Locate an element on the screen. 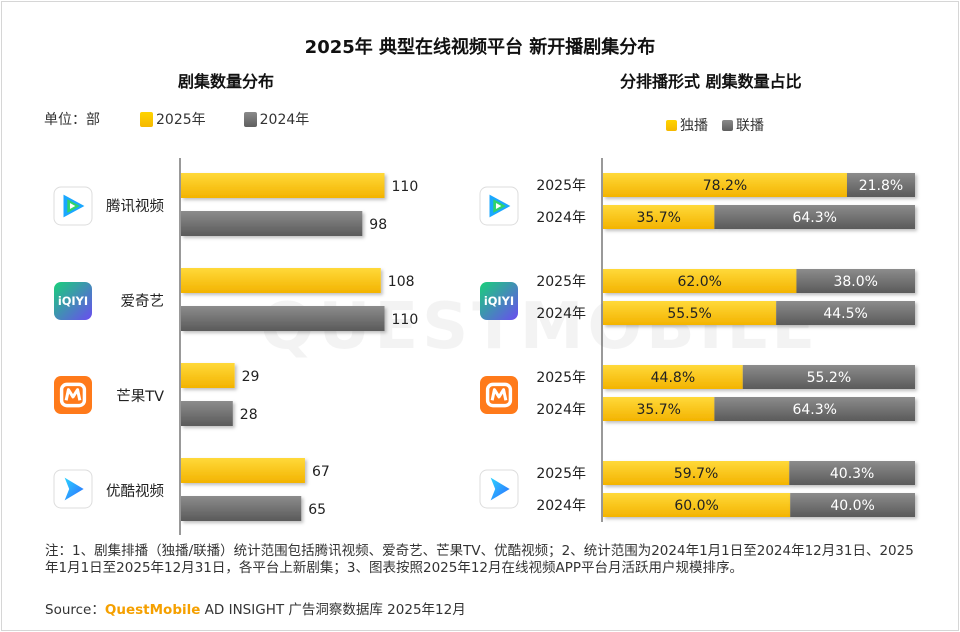 This screenshot has width=960, height=632. source-brand: QuestMobile is located at coordinates (152, 610).